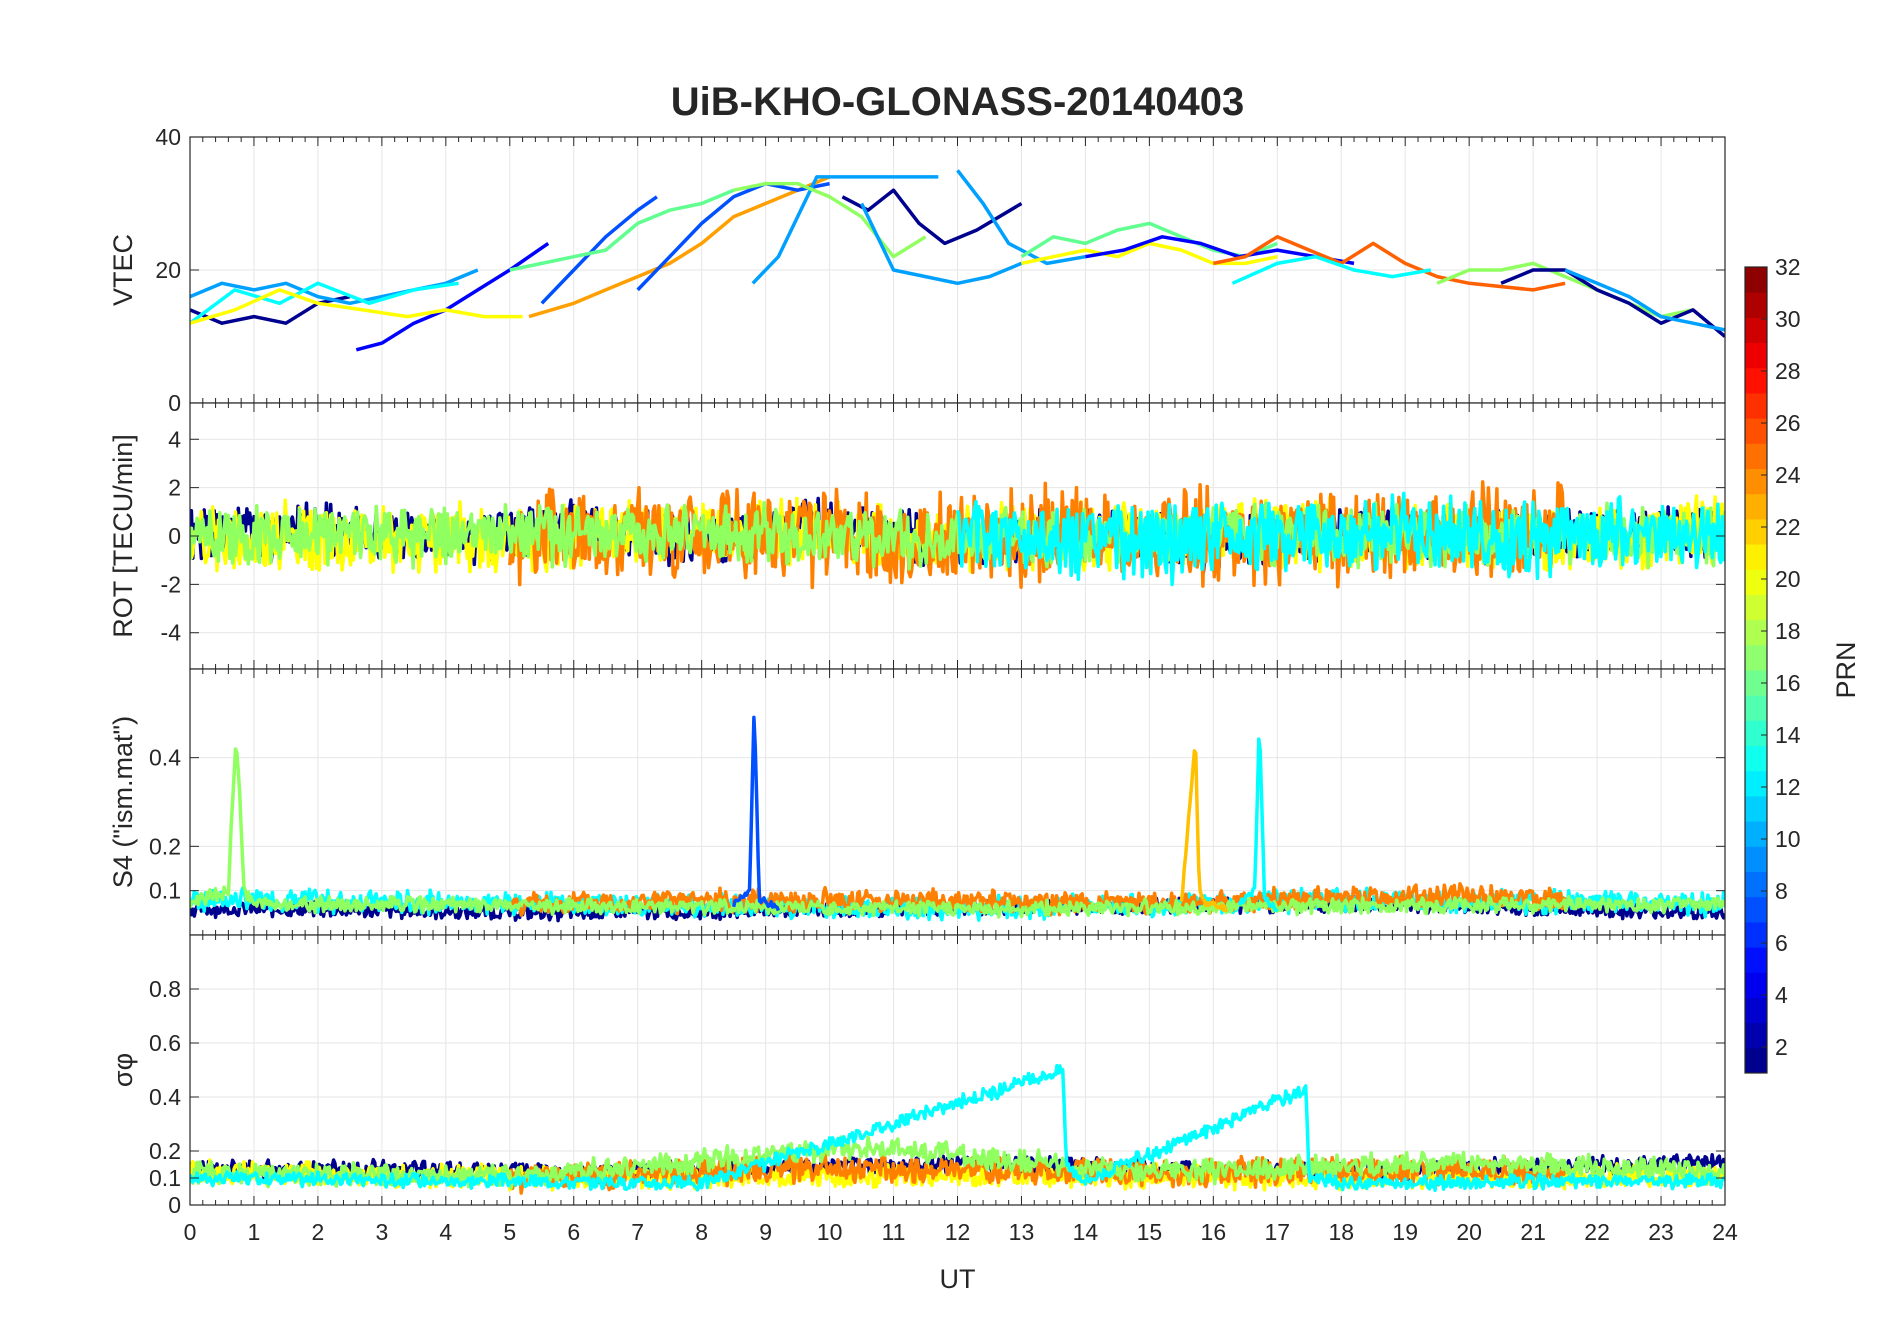  Describe the element at coordinates (318, 1232) in the screenshot. I see `x-tick-label: 2` at that location.